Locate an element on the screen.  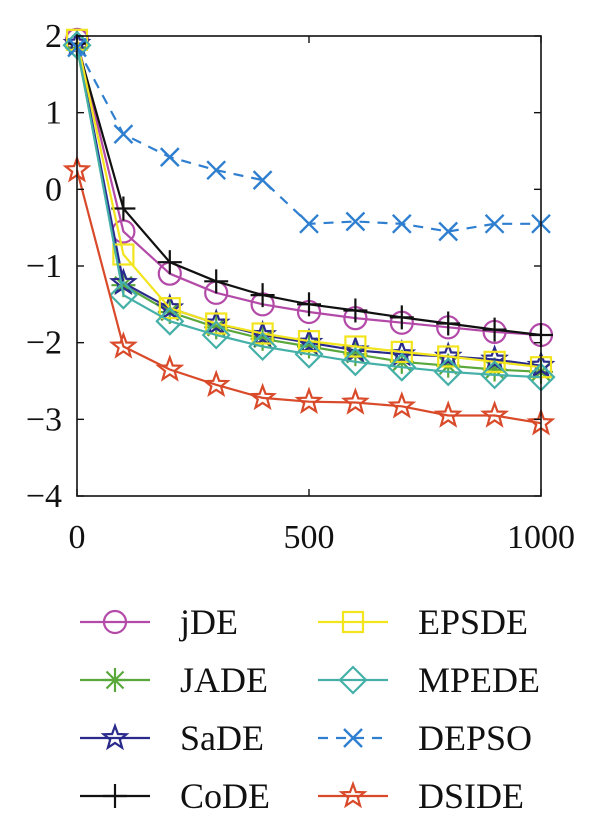
legend-marker-epsde is located at coordinates (353, 622).